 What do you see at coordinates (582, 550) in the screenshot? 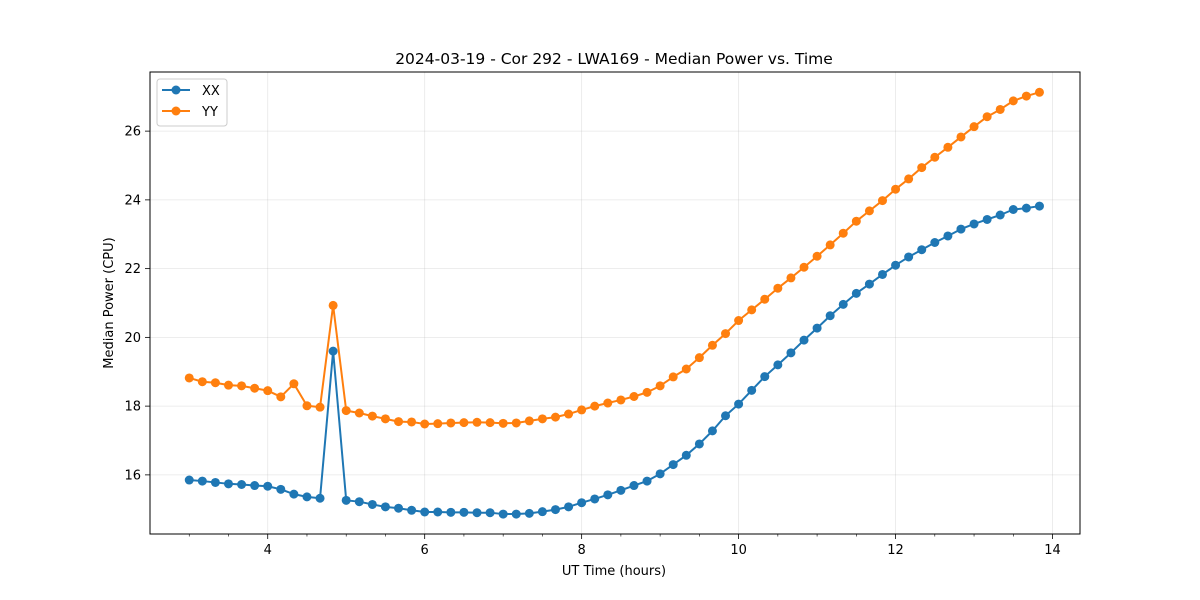
I see `x-tick-label: 8` at bounding box center [582, 550].